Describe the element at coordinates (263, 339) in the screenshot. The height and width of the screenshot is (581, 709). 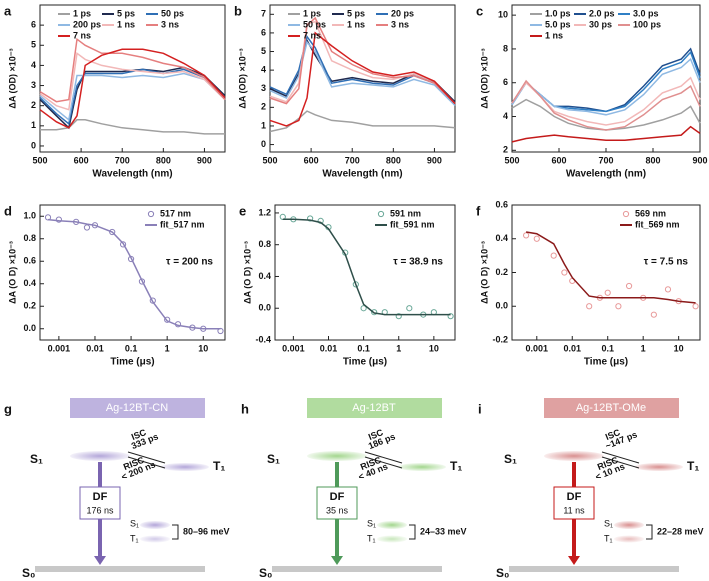
I see `y-tick-label: -0.4` at that location.